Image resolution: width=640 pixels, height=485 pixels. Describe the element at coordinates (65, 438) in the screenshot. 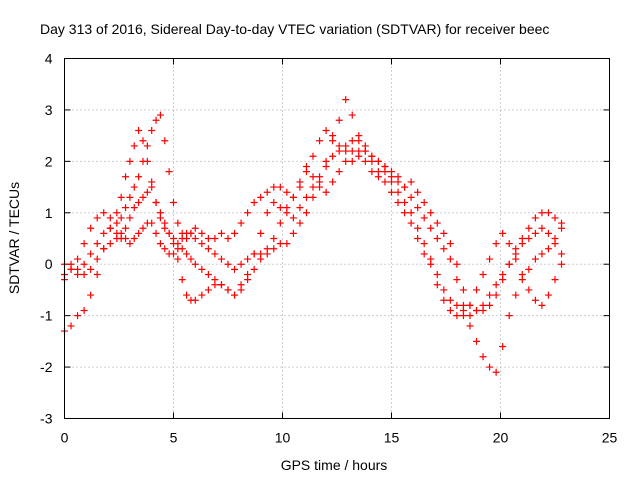

I see `x-tick-label: 0` at that location.